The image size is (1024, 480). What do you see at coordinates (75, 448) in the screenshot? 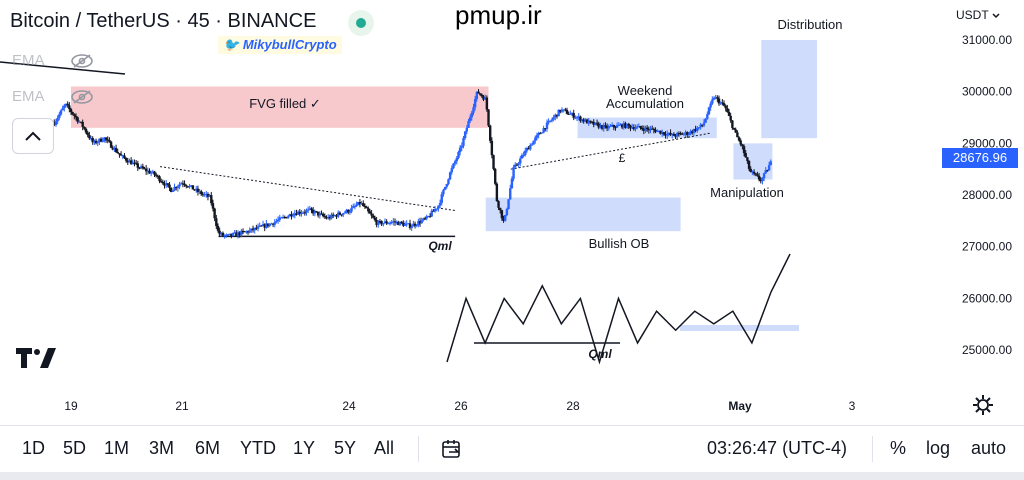
I see `timeframe-5d-button: 5D` at bounding box center [75, 448].